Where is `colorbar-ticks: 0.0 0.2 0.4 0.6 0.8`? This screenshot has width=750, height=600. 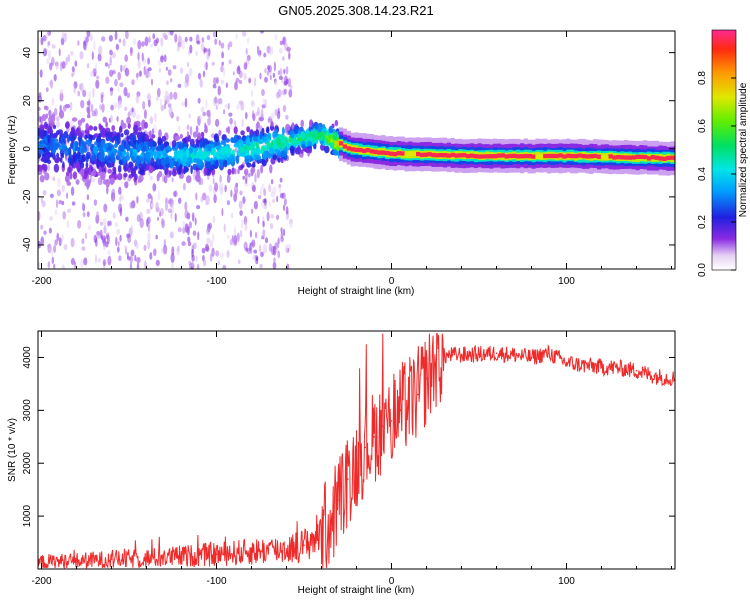
colorbar-ticks: 0.0 0.2 0.4 0.6 0.8 is located at coordinates (716, 174).